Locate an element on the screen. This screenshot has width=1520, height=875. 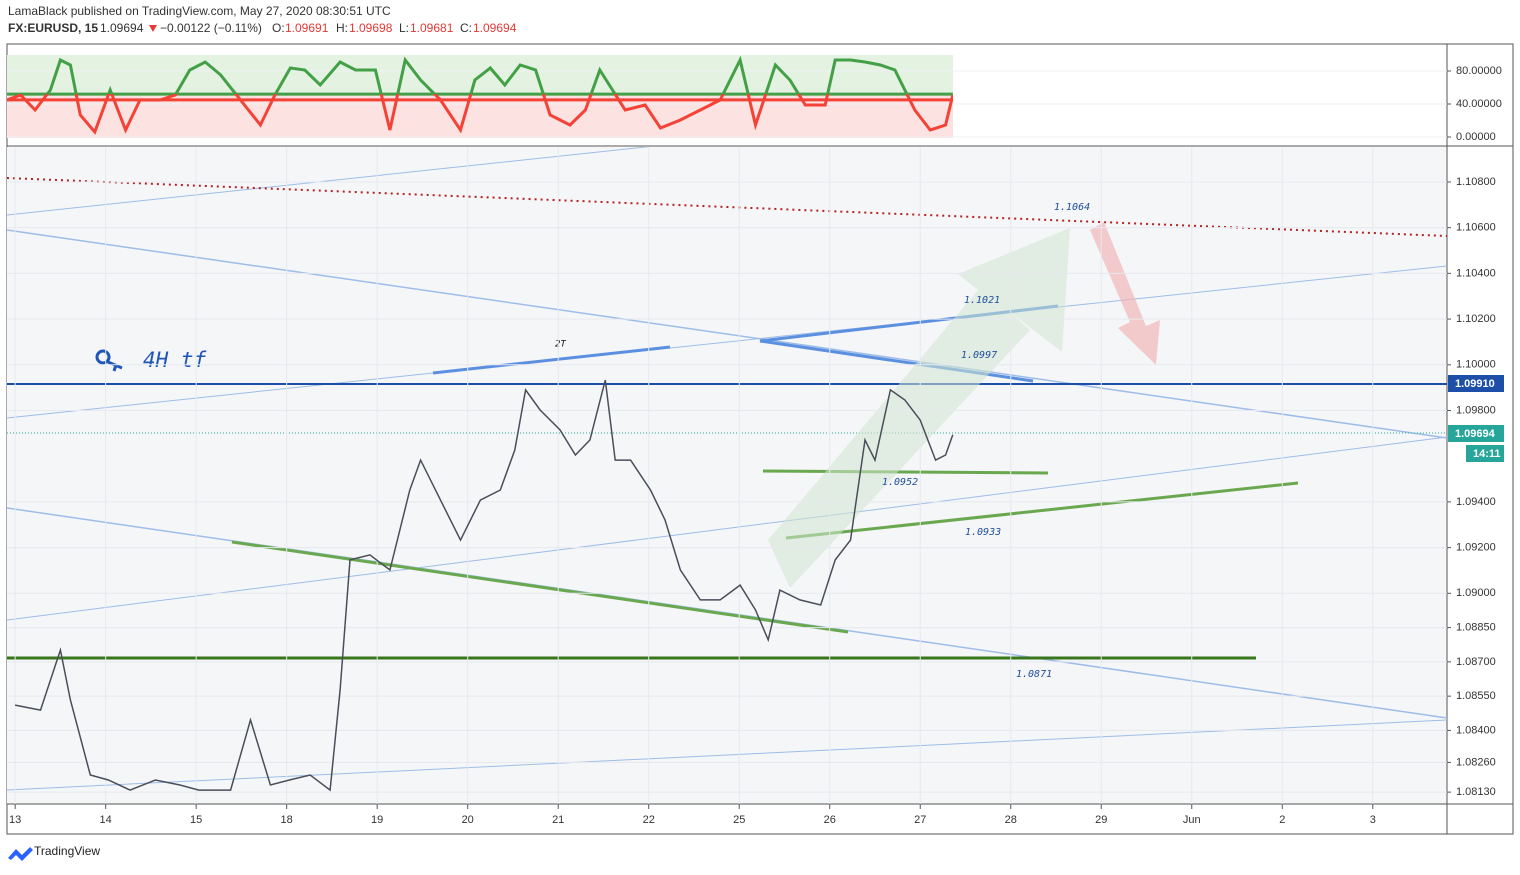
countdown: 14:11 is located at coordinates (1487, 454).